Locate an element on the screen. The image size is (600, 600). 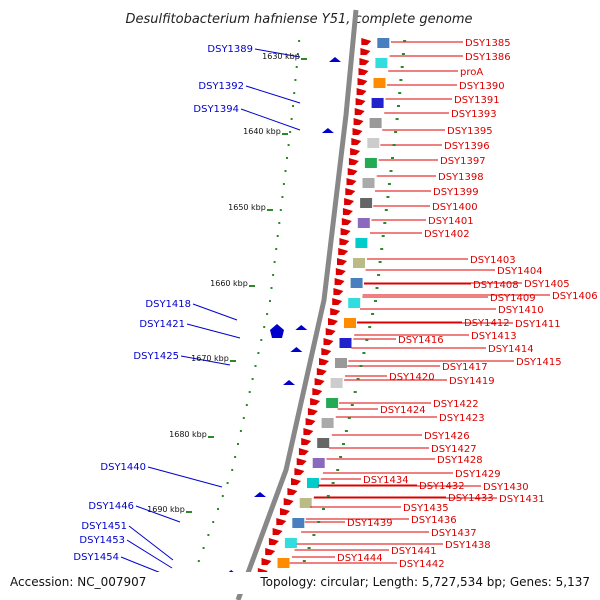
kbp-tick-label: 1660 kbp is located at coordinates (229, 283).